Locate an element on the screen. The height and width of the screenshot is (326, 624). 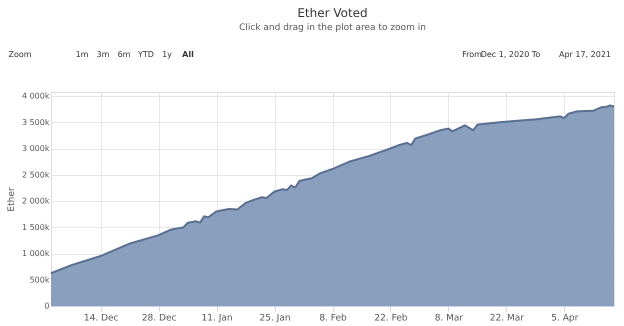
y-tick-label: 2 000k is located at coordinates (36, 201).